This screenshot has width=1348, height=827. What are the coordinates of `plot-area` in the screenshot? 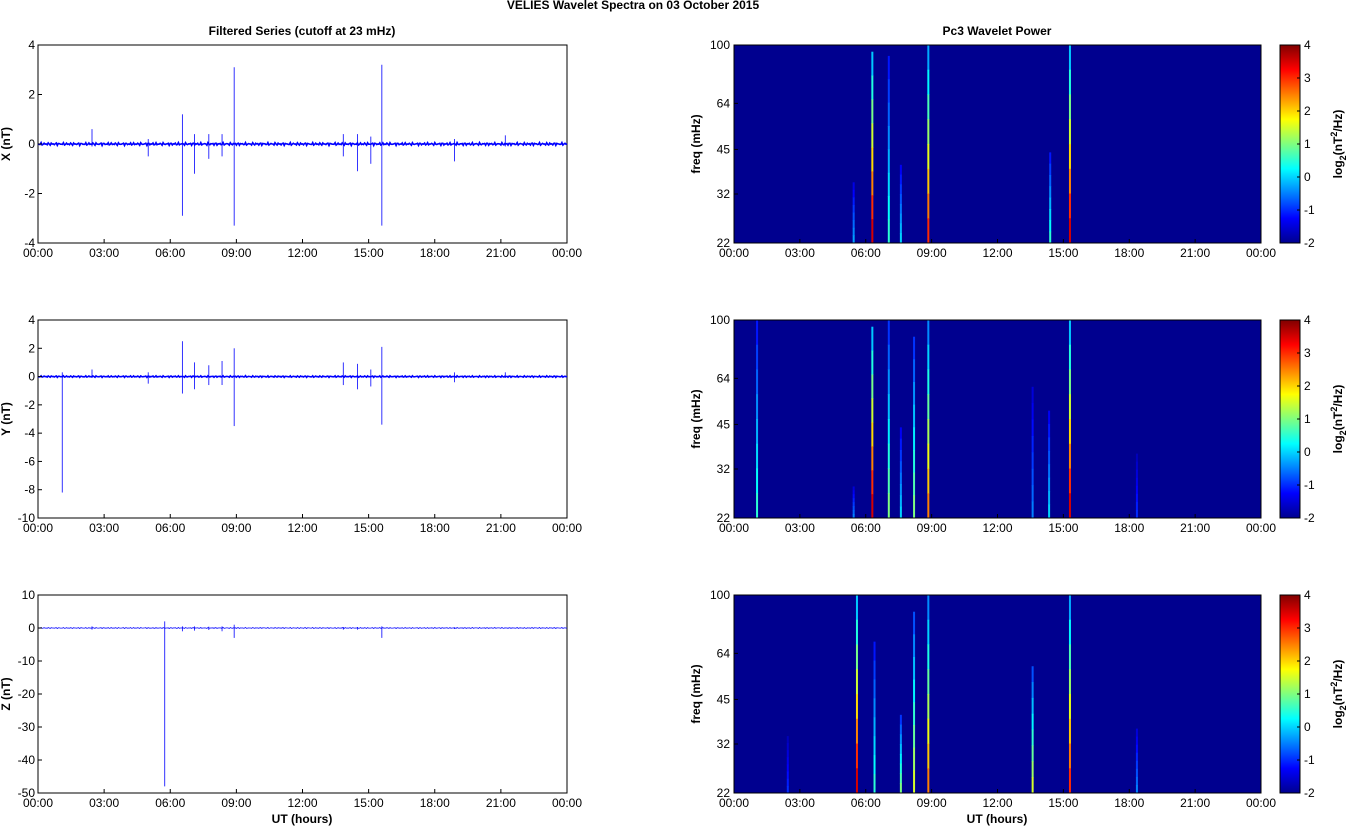 It's located at (302, 419).